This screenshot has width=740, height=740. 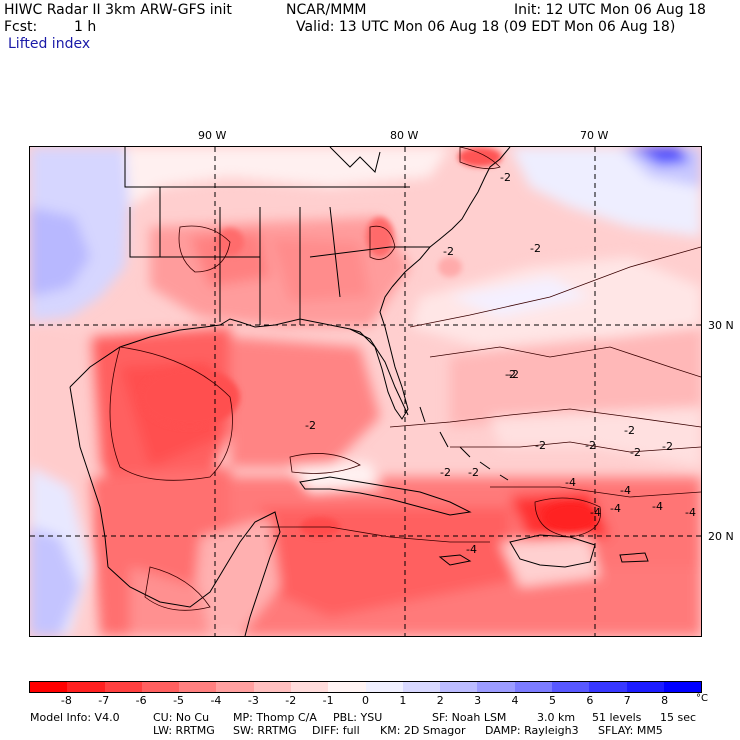 I want to click on colorbar-tick-label: -7, so click(x=104, y=700).